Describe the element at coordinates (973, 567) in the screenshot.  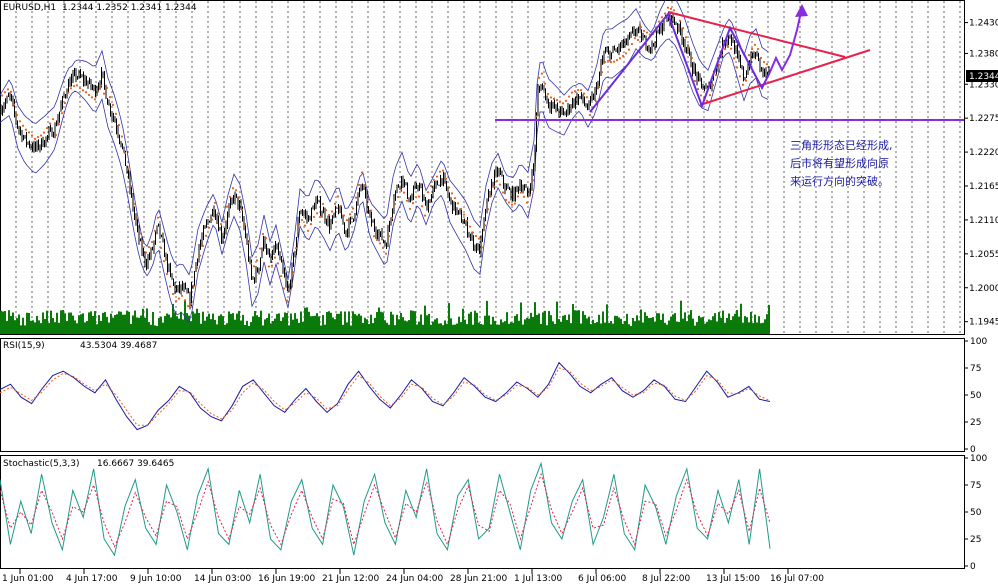
I see `osc-tick-label: 0` at that location.